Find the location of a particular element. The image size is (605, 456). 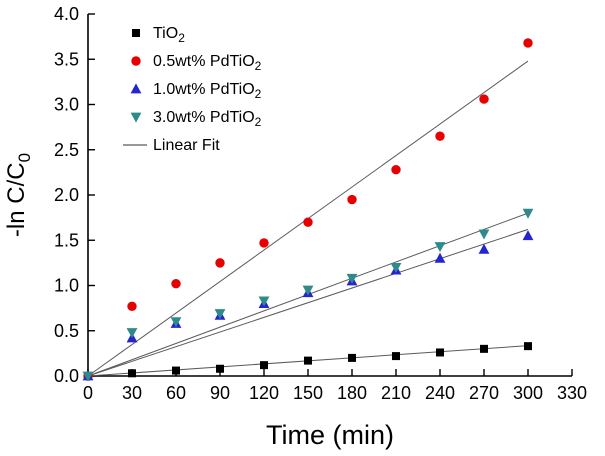

y-axis-title: -ln C/C0 is located at coordinates (18, 195).